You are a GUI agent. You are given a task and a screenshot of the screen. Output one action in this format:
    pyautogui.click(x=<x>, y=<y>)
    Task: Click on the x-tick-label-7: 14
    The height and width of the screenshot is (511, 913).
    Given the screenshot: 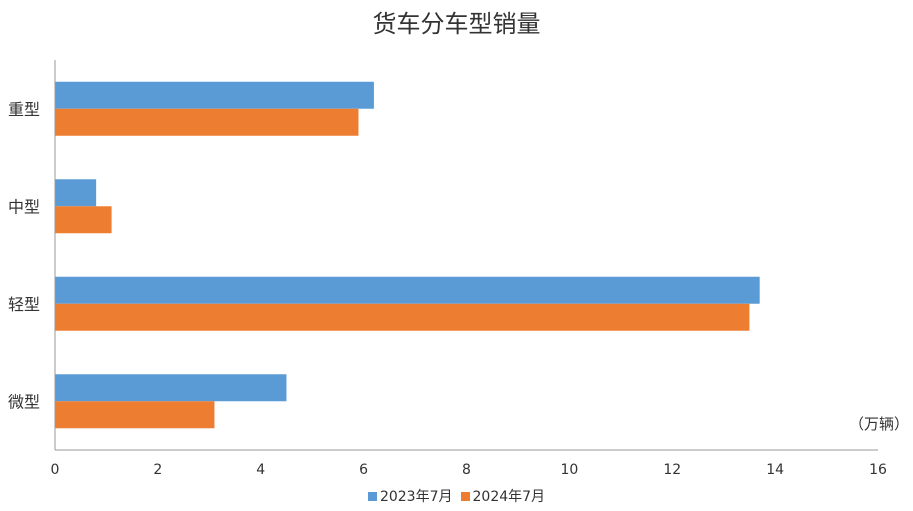 What is the action you would take?
    pyautogui.click(x=775, y=470)
    